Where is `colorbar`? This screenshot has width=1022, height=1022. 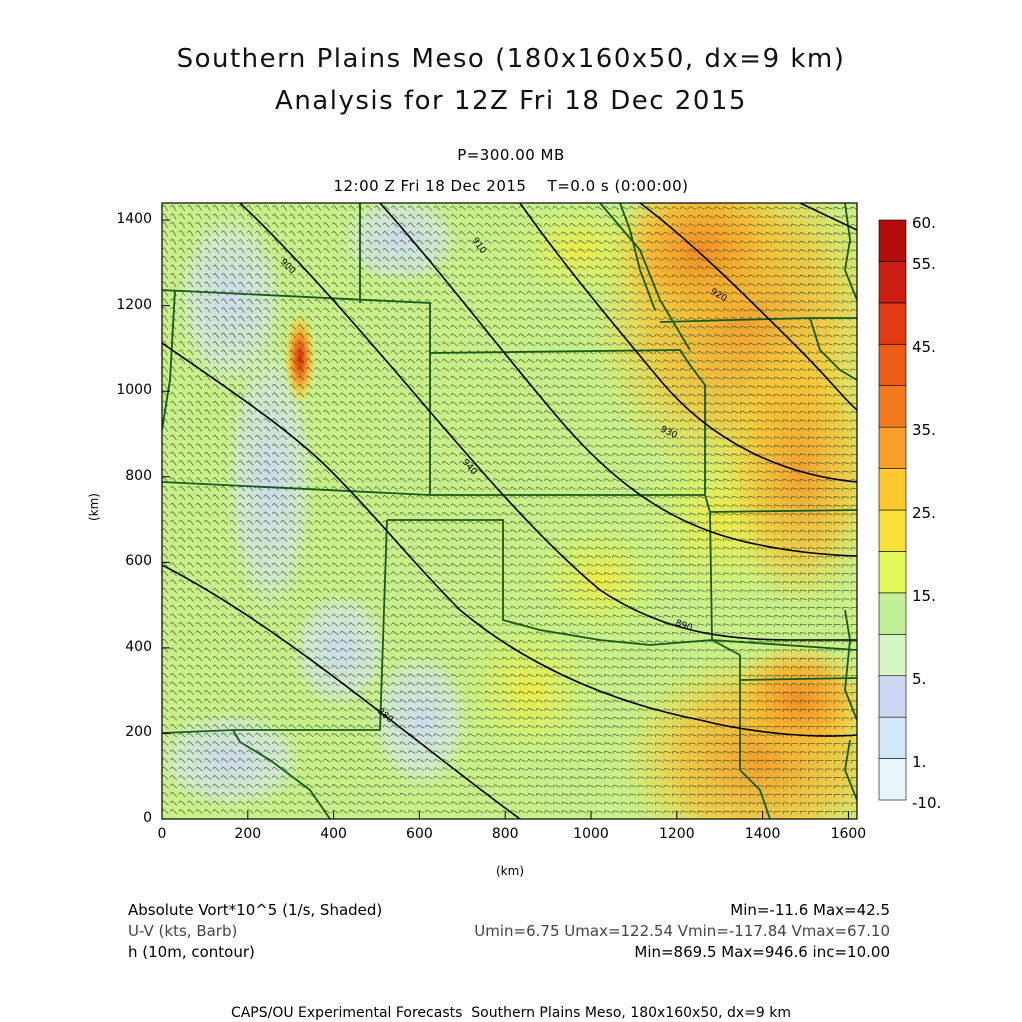 colorbar is located at coordinates (892, 510).